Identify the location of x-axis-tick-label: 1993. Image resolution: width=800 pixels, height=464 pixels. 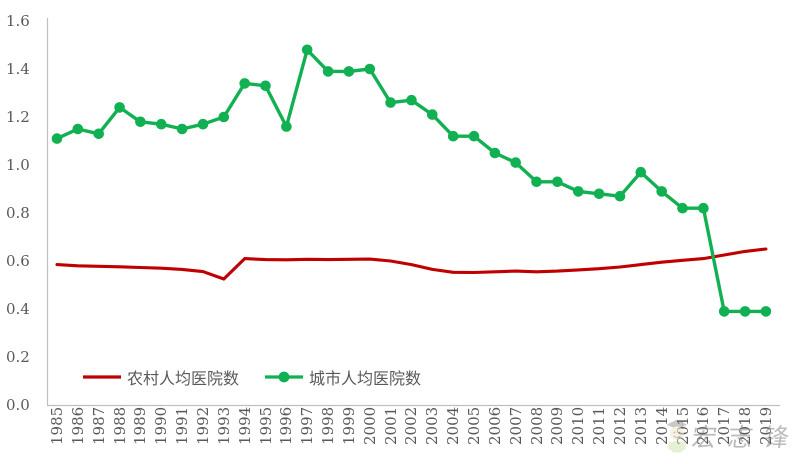
(223, 425).